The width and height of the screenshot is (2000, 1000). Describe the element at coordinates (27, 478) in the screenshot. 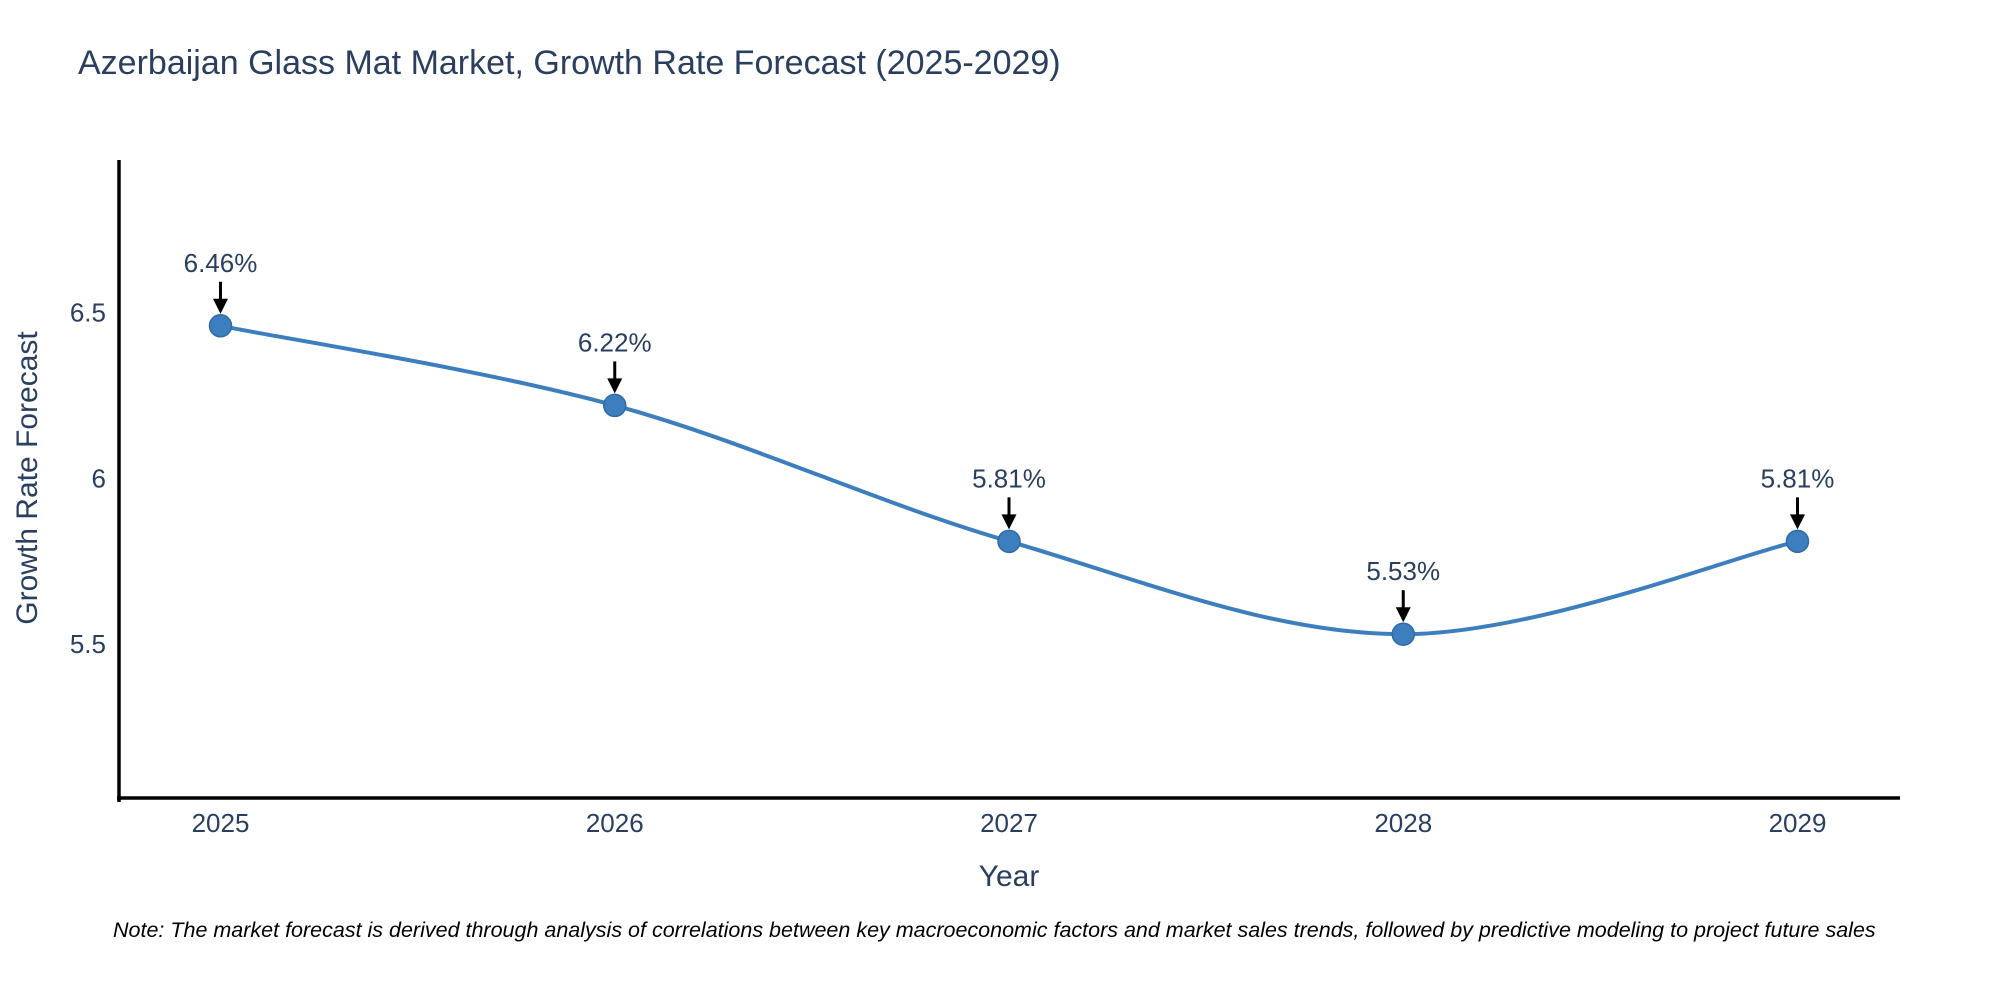

I see `y-axis-title: Growth Rate Forecast` at that location.